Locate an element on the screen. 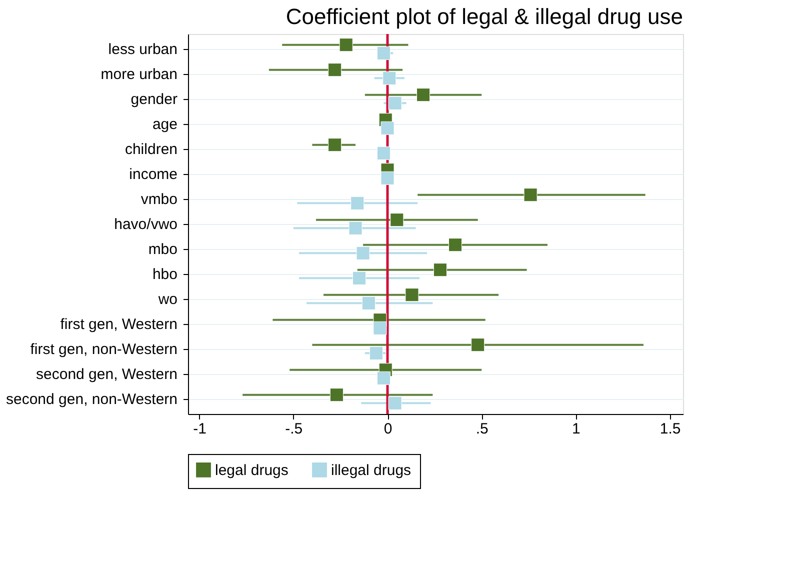  x-tick-label: 1 is located at coordinates (576, 429).